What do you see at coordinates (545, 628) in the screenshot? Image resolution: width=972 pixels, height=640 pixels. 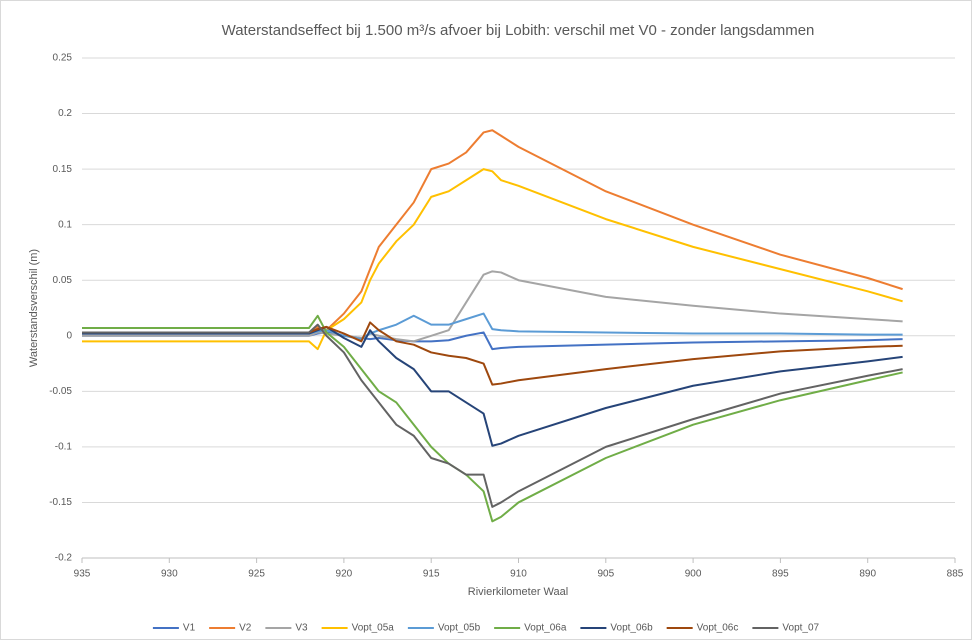 I see `legend-label: Vopt_06a` at bounding box center [545, 628].